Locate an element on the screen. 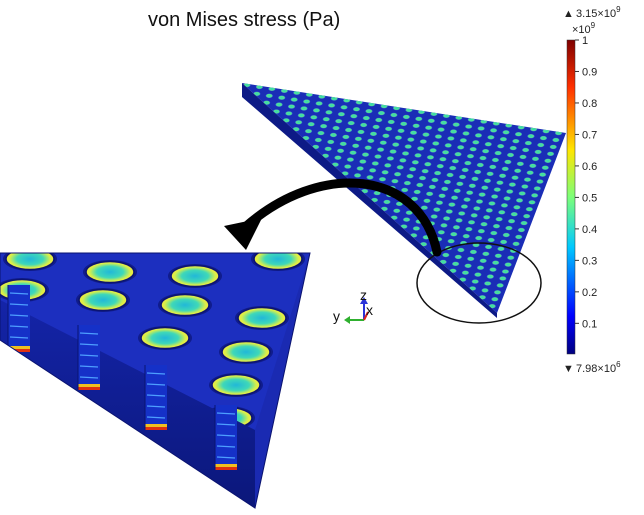  colorbar-max-marker: ▲ is located at coordinates (568, 14).